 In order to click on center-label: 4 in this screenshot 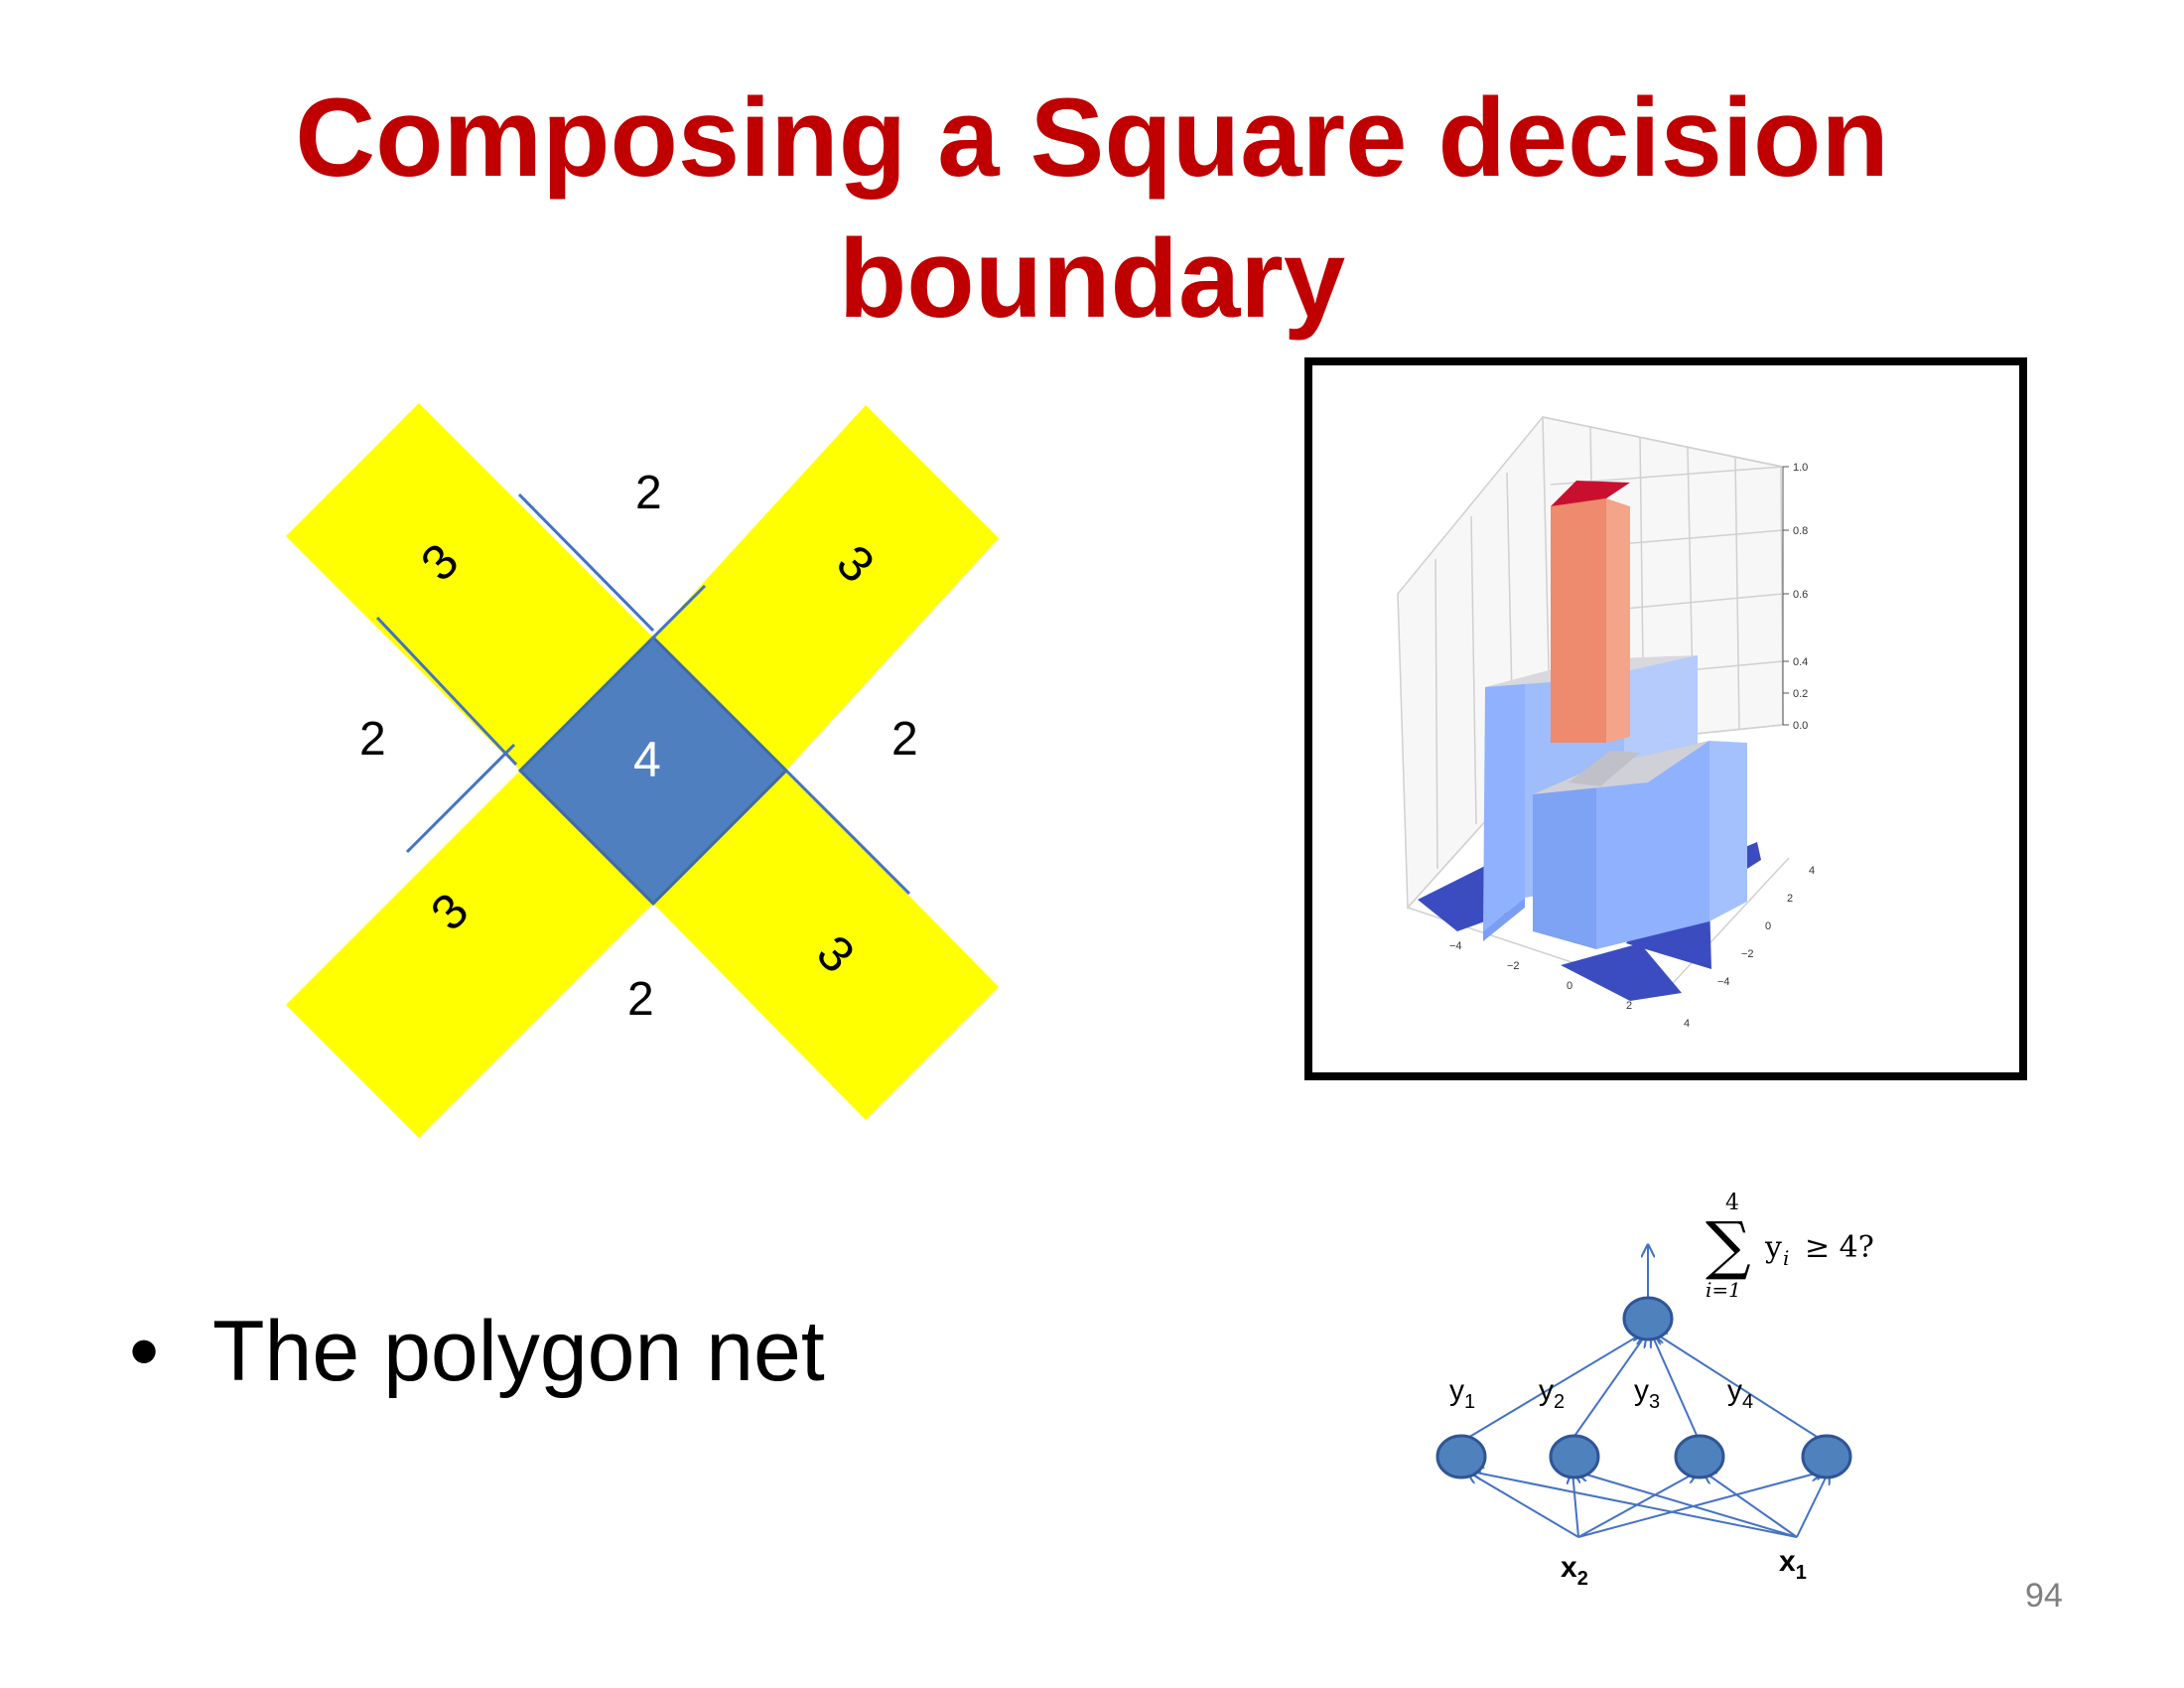, I will do `click(647, 759)`.